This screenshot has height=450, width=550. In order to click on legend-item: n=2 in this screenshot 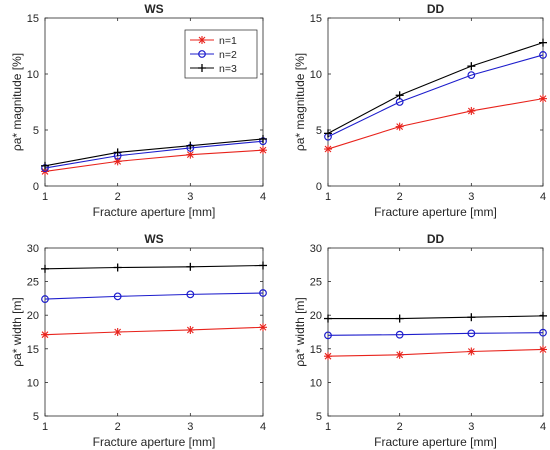, I will do `click(213, 55)`.